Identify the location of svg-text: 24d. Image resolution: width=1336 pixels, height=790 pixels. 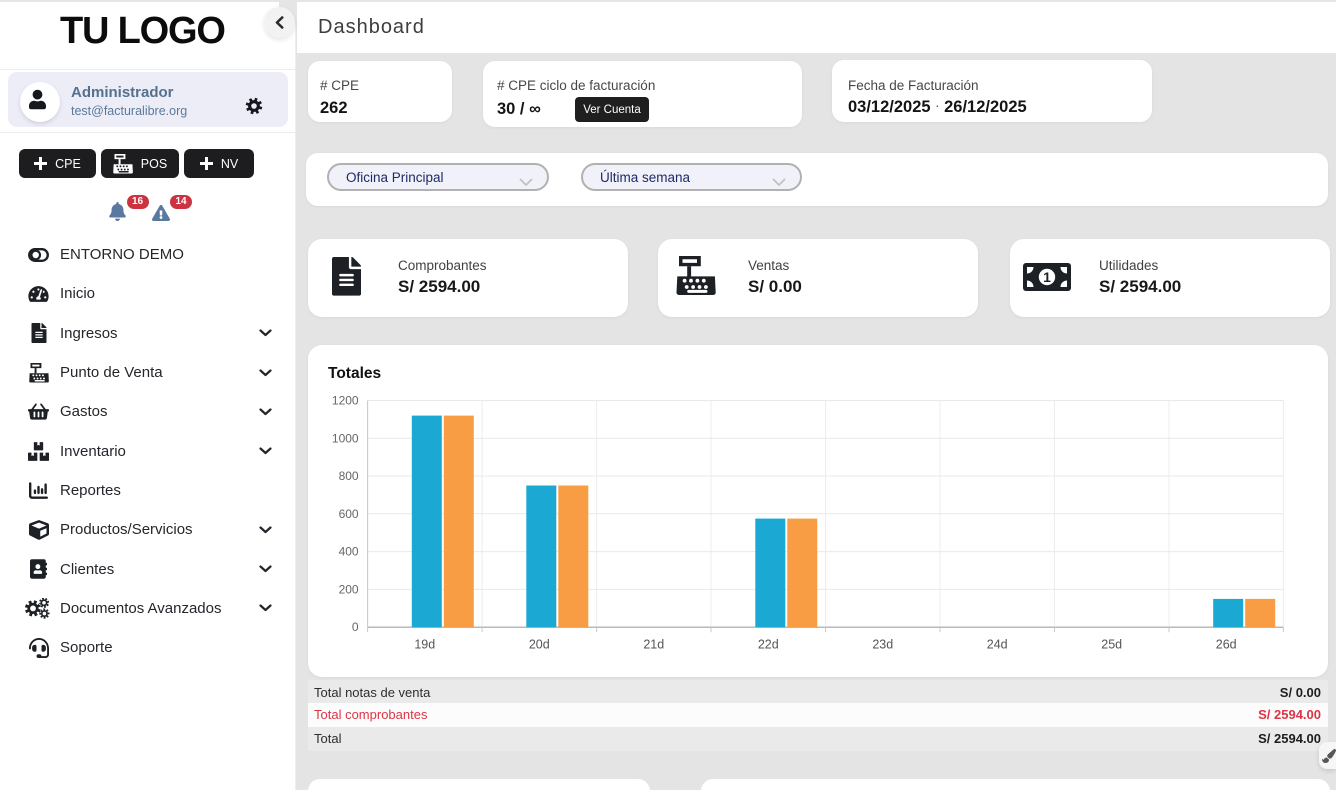
(997, 645).